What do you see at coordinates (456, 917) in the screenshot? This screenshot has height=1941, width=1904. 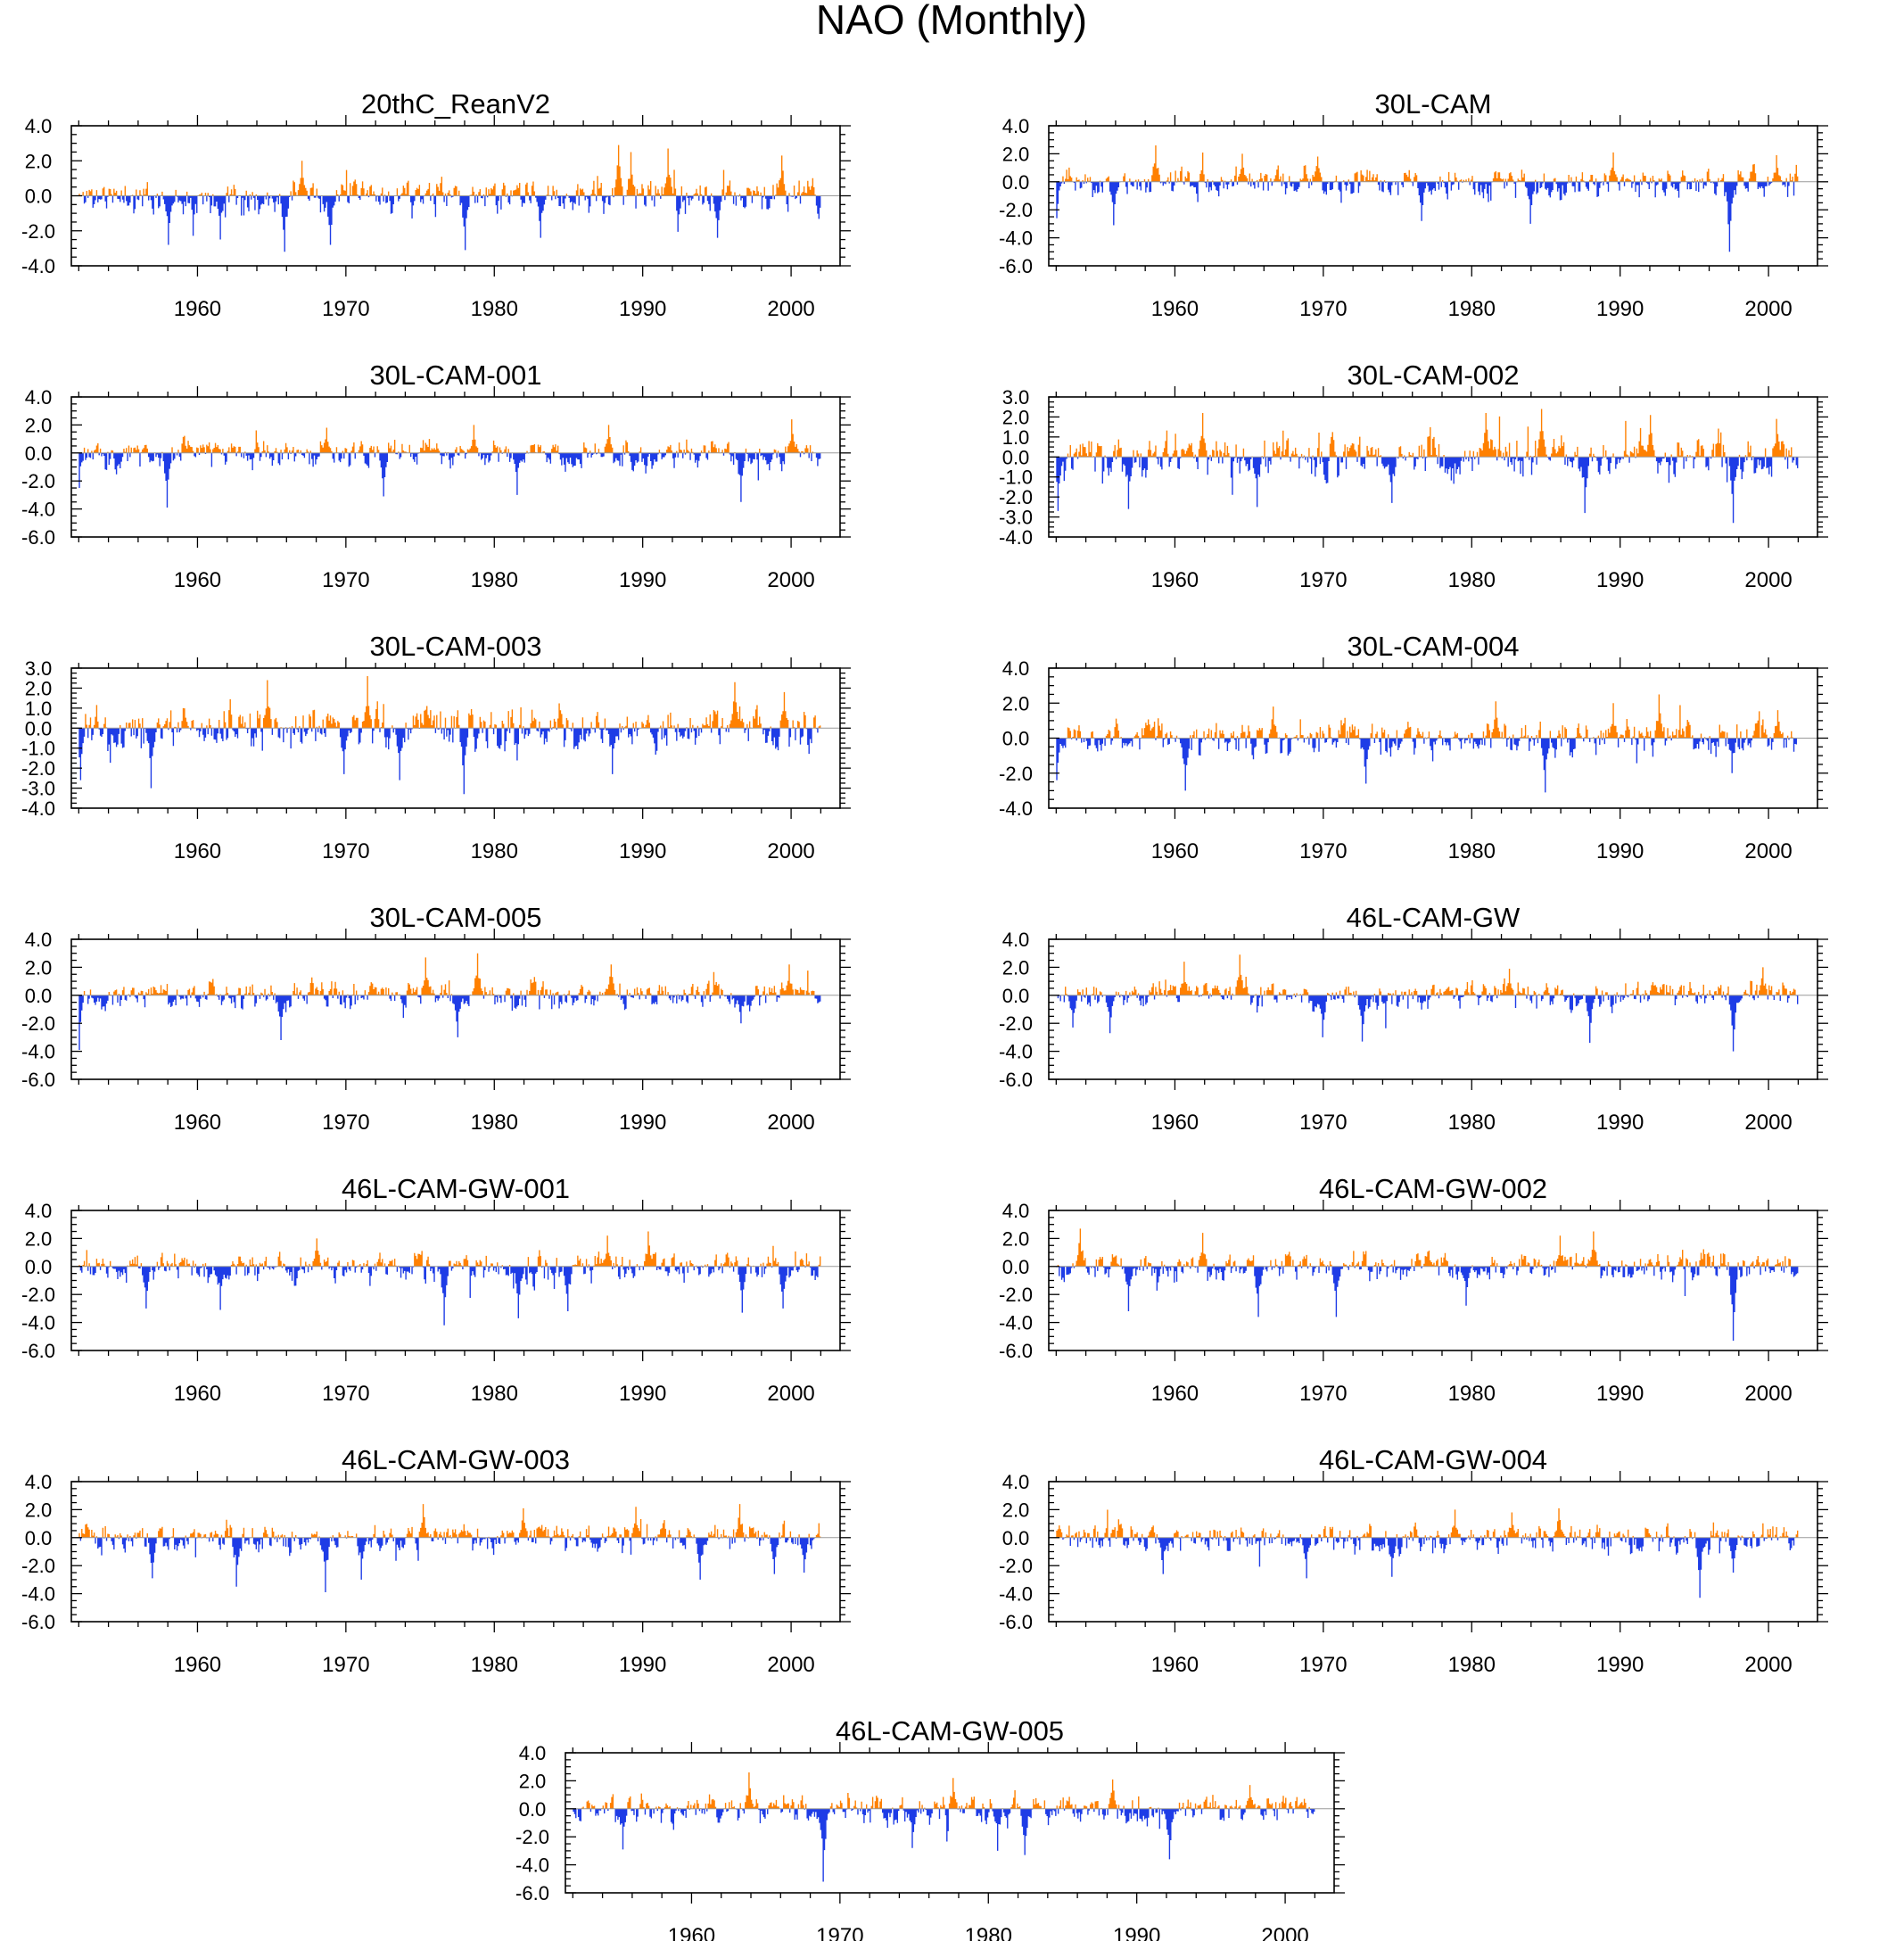 I see `panel-title: 30L-CAM-005` at bounding box center [456, 917].